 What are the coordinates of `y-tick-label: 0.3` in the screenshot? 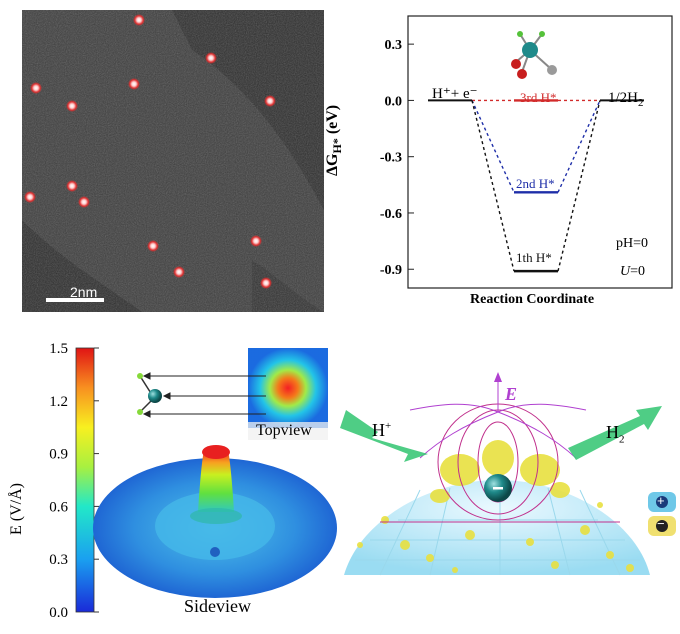 It's located at (394, 45).